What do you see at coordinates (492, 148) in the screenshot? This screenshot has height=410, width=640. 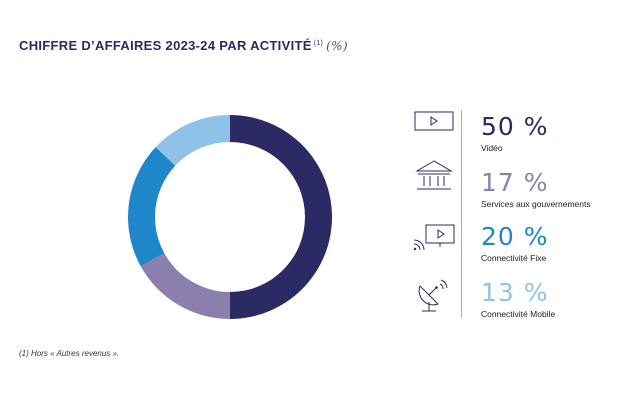 I see `legend-label-video: Vidéo` at bounding box center [492, 148].